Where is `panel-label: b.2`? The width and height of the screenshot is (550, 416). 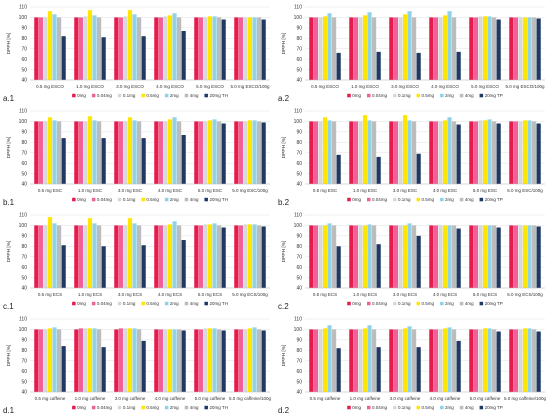
panel-label: b.2 is located at coordinates (284, 202).